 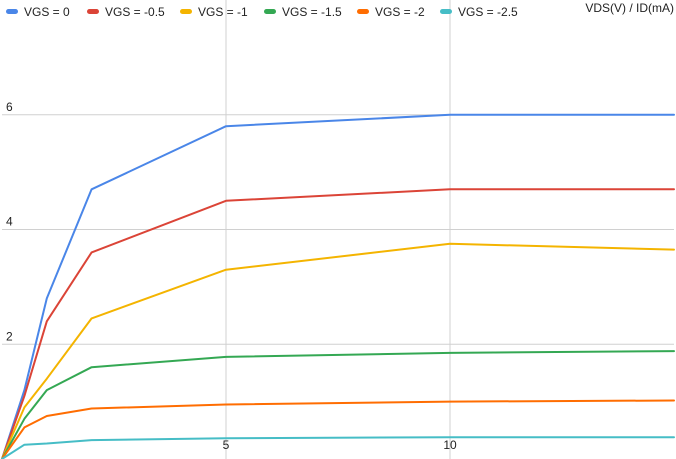 I want to click on legend-label: VGS = -0.5, so click(x=135, y=12).